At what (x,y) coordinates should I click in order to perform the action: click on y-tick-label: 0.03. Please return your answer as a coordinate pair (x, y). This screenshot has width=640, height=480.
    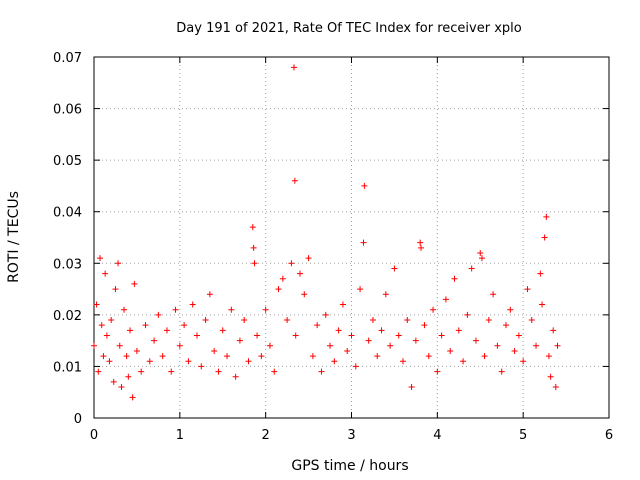
    Looking at the image, I should click on (67, 264).